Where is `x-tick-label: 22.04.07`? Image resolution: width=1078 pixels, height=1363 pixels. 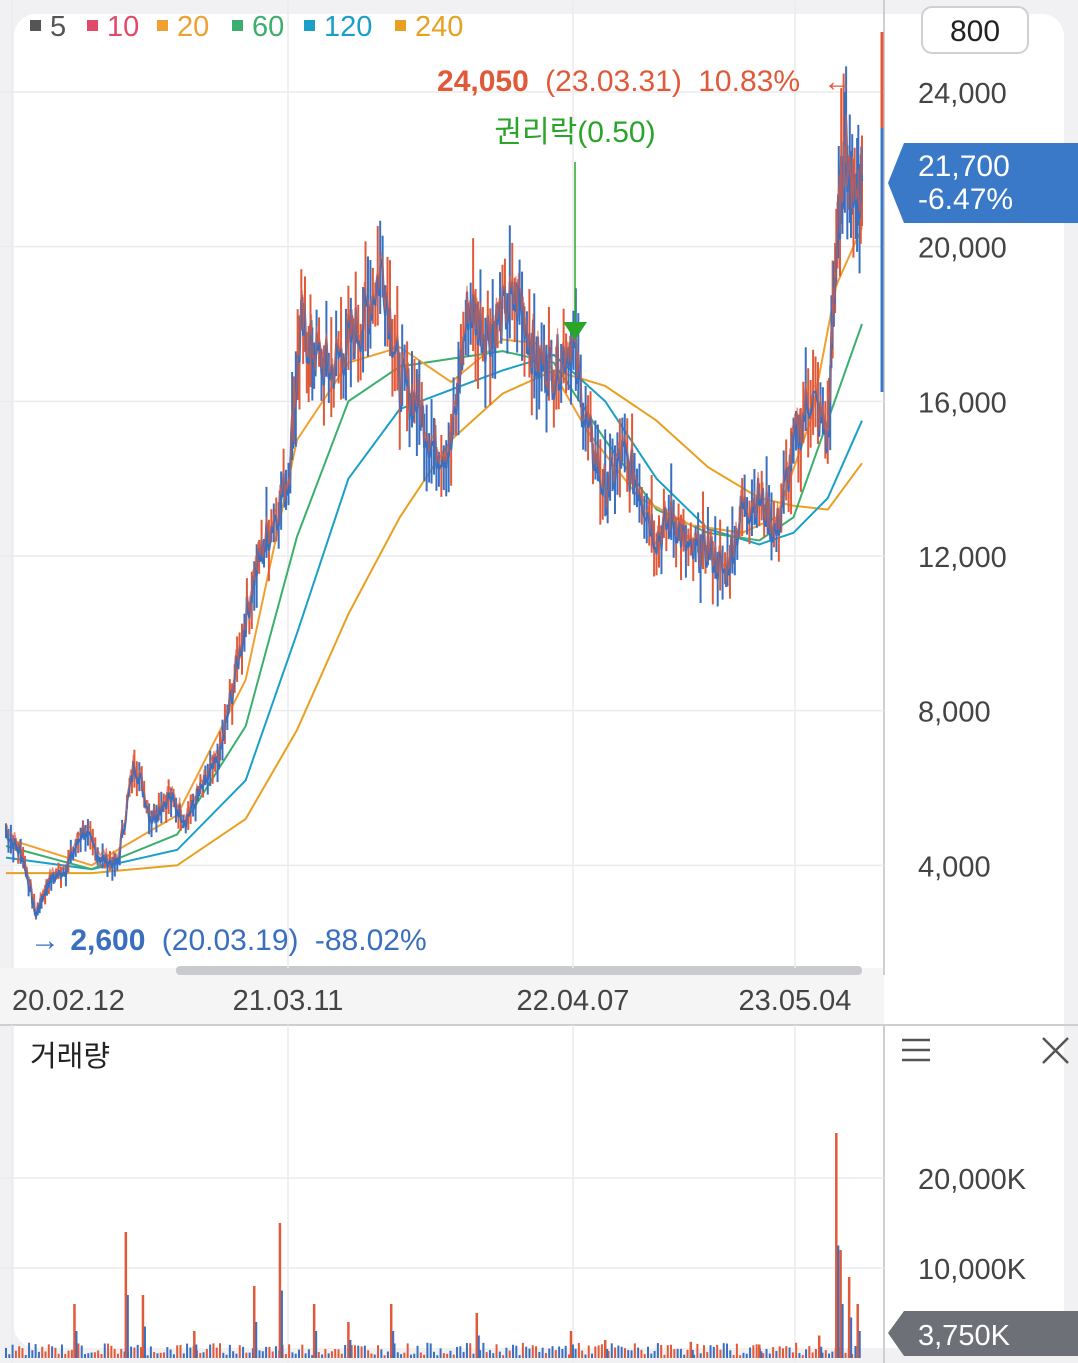
x-tick-label: 22.04.07 is located at coordinates (573, 1001).